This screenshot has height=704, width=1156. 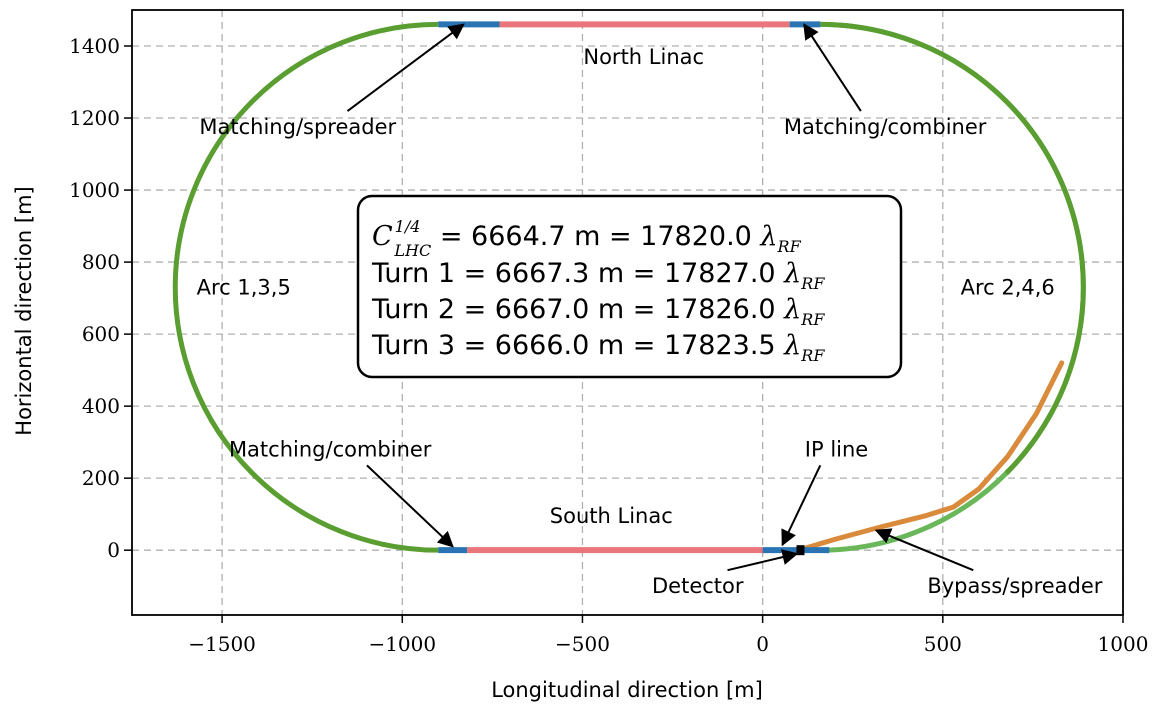 What do you see at coordinates (101, 406) in the screenshot?
I see `y-tick-label: 400` at bounding box center [101, 406].